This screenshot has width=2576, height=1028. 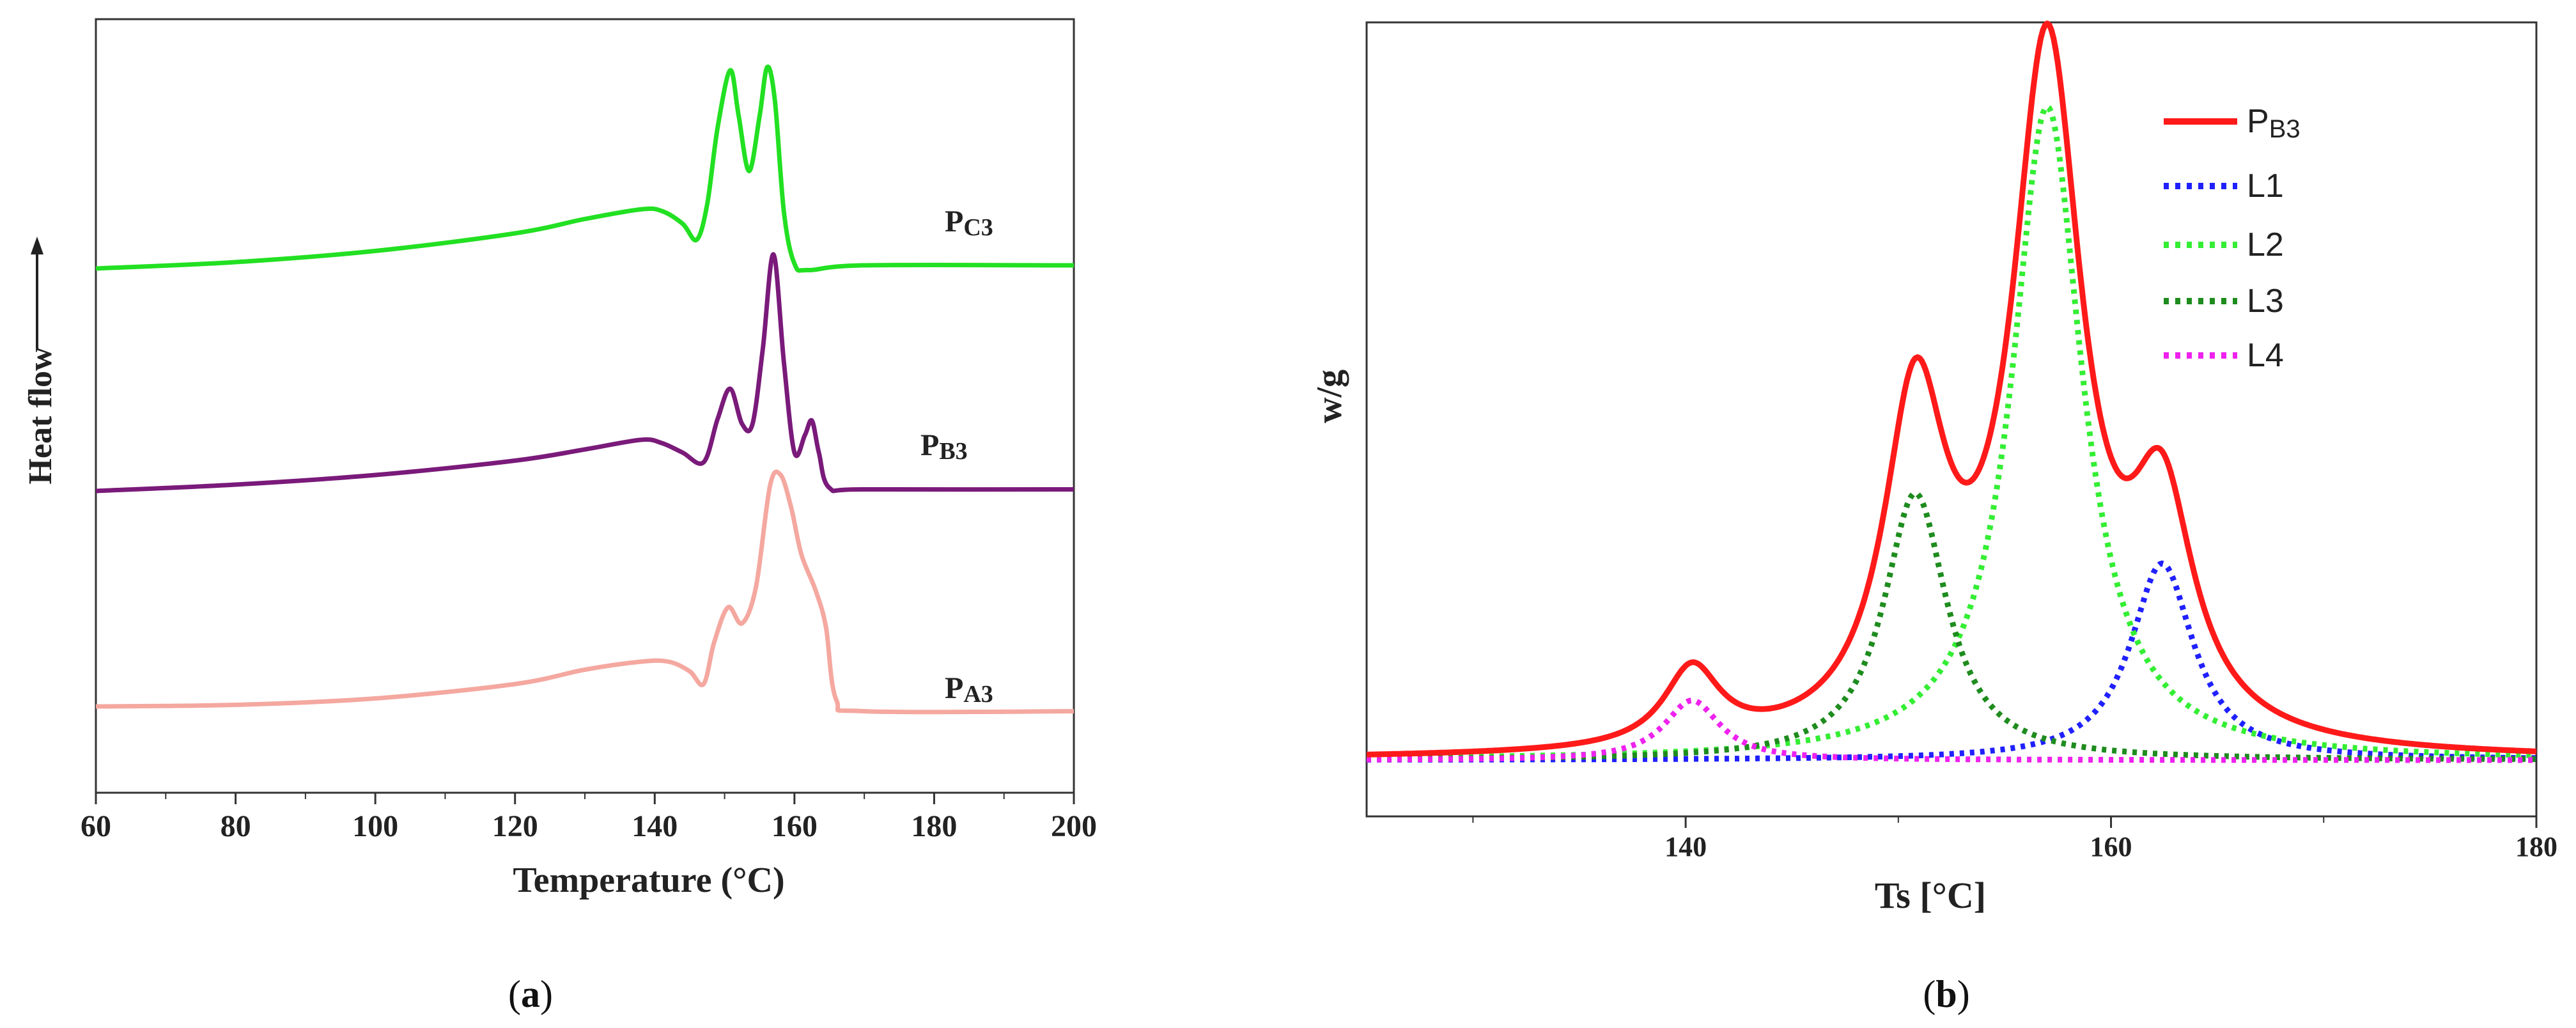 What do you see at coordinates (236, 826) in the screenshot?
I see `panel-a-x-tick-label: 80` at bounding box center [236, 826].